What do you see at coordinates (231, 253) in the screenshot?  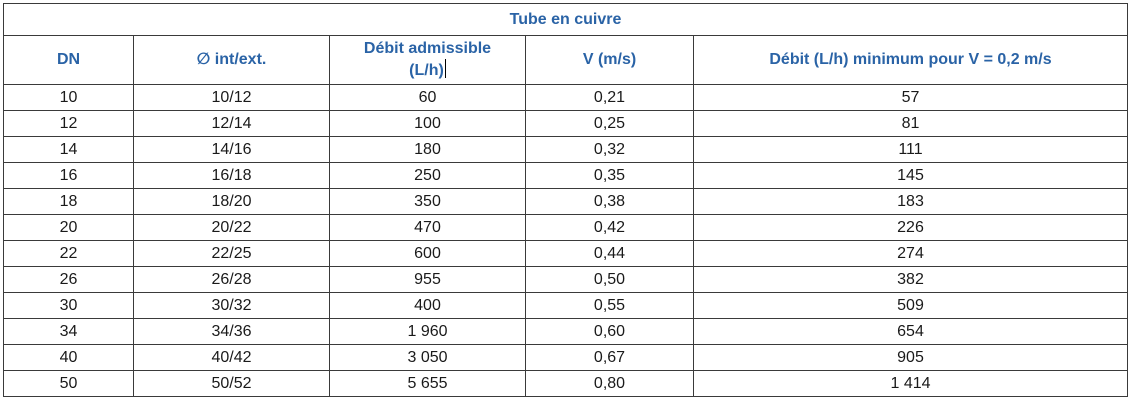 I see `cell-diameter: 22/25` at bounding box center [231, 253].